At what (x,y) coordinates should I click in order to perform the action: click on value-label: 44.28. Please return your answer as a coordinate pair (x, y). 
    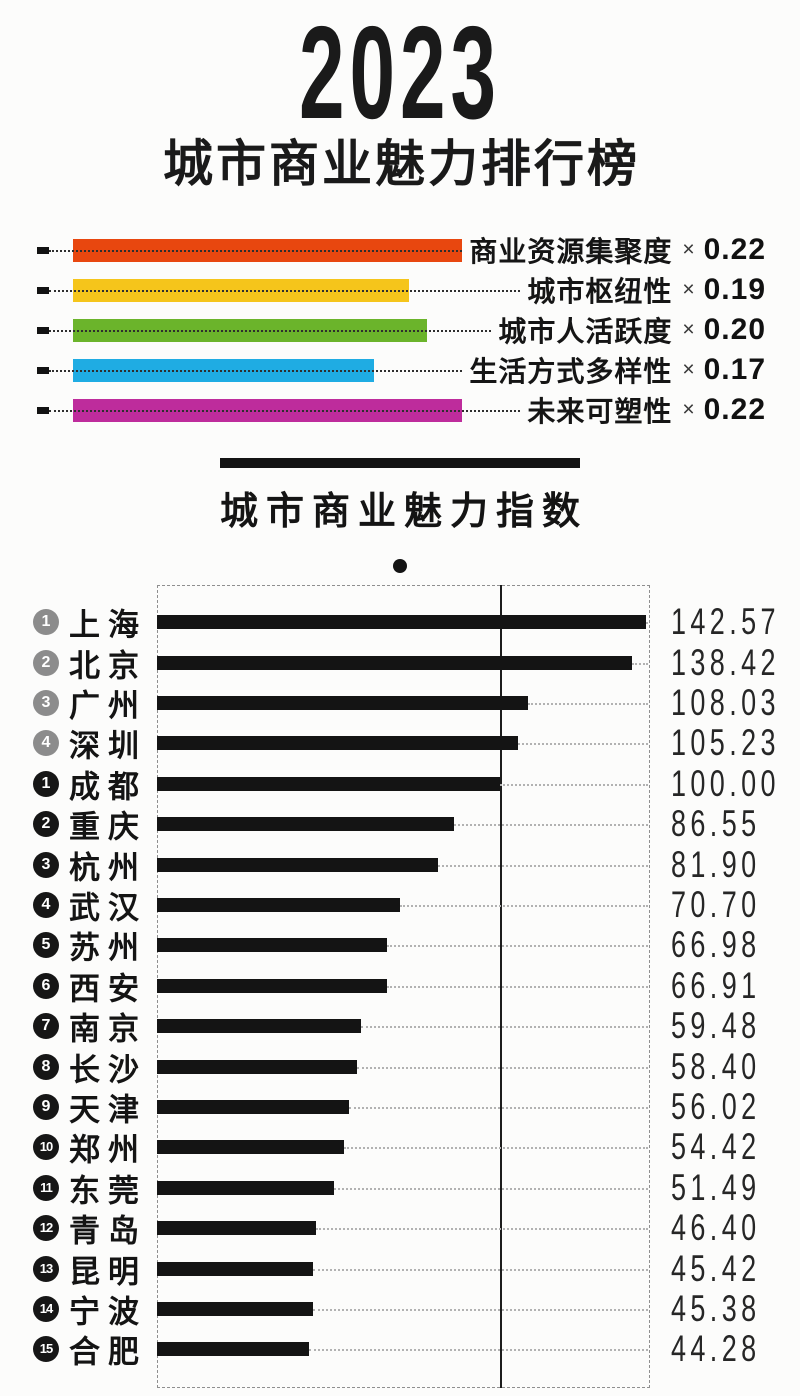
    Looking at the image, I should click on (716, 1349).